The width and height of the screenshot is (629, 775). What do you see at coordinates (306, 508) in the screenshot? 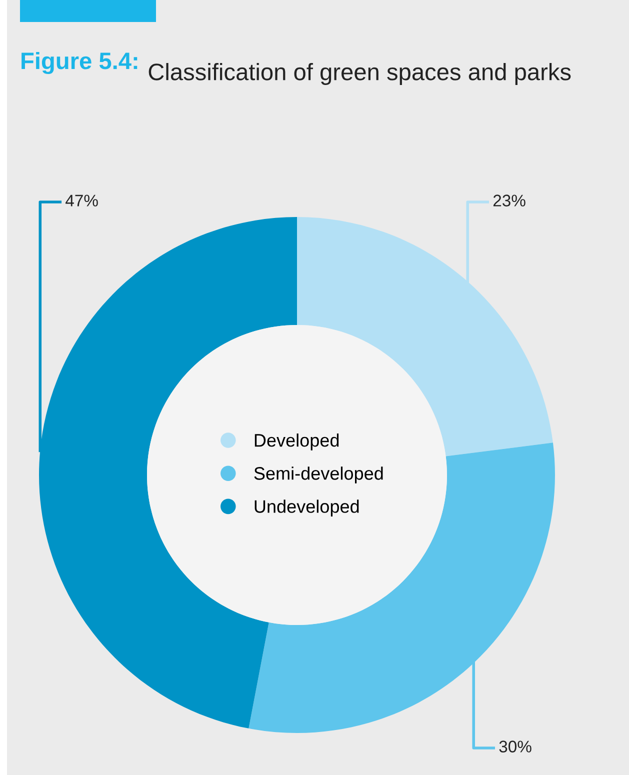
I see `legend-label: Undeveloped` at bounding box center [306, 508].